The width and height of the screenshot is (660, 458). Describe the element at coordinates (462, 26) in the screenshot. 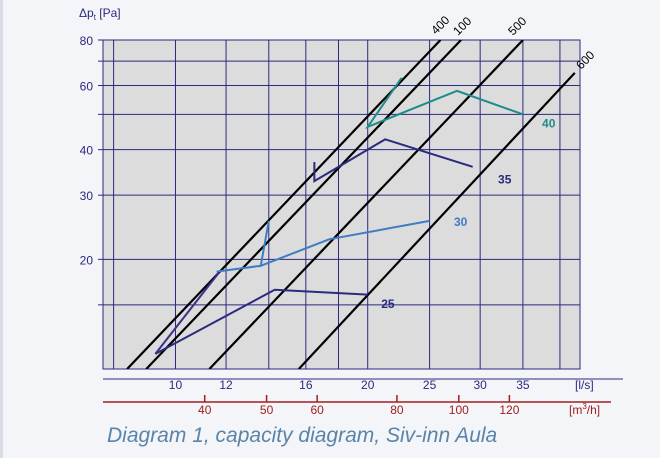

I see `duct-line-label: 100` at that location.